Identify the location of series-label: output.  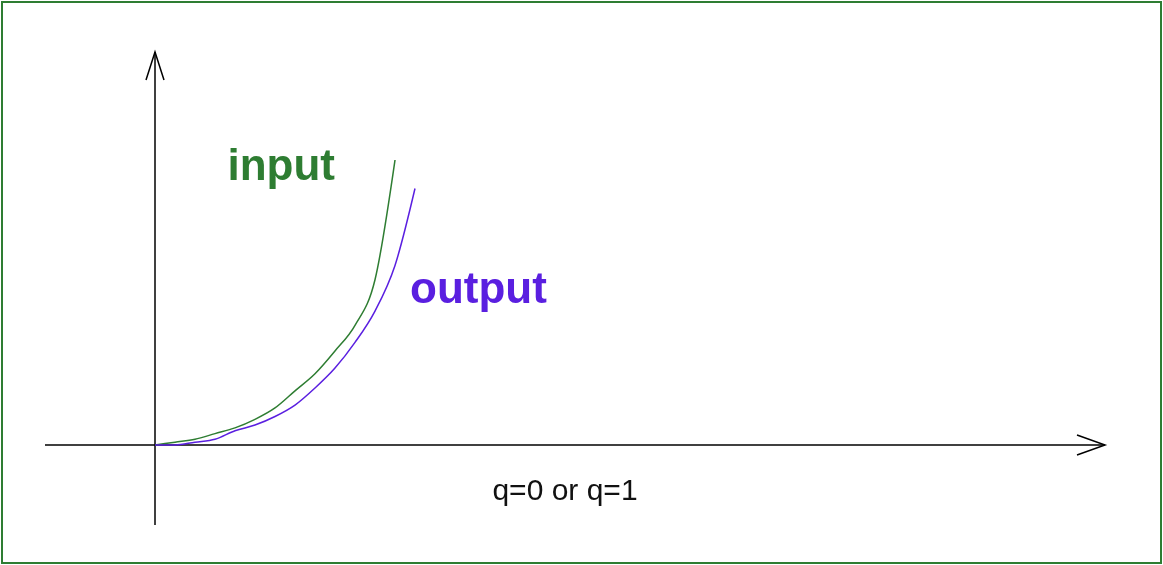
(479, 287).